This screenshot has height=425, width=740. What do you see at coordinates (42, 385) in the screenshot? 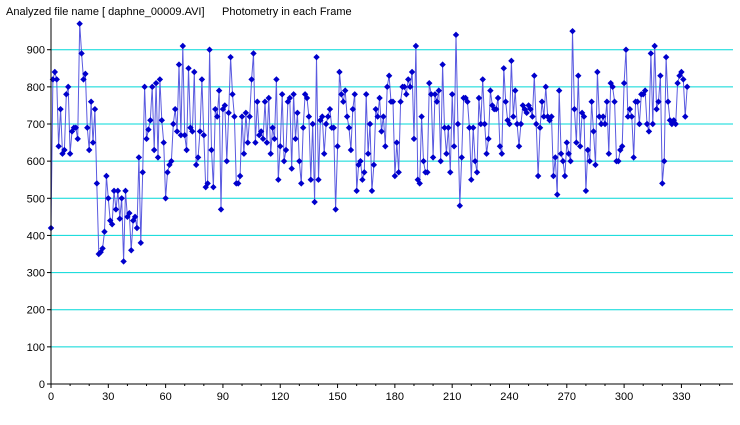
I see `y-tick-label: 0` at bounding box center [42, 385].